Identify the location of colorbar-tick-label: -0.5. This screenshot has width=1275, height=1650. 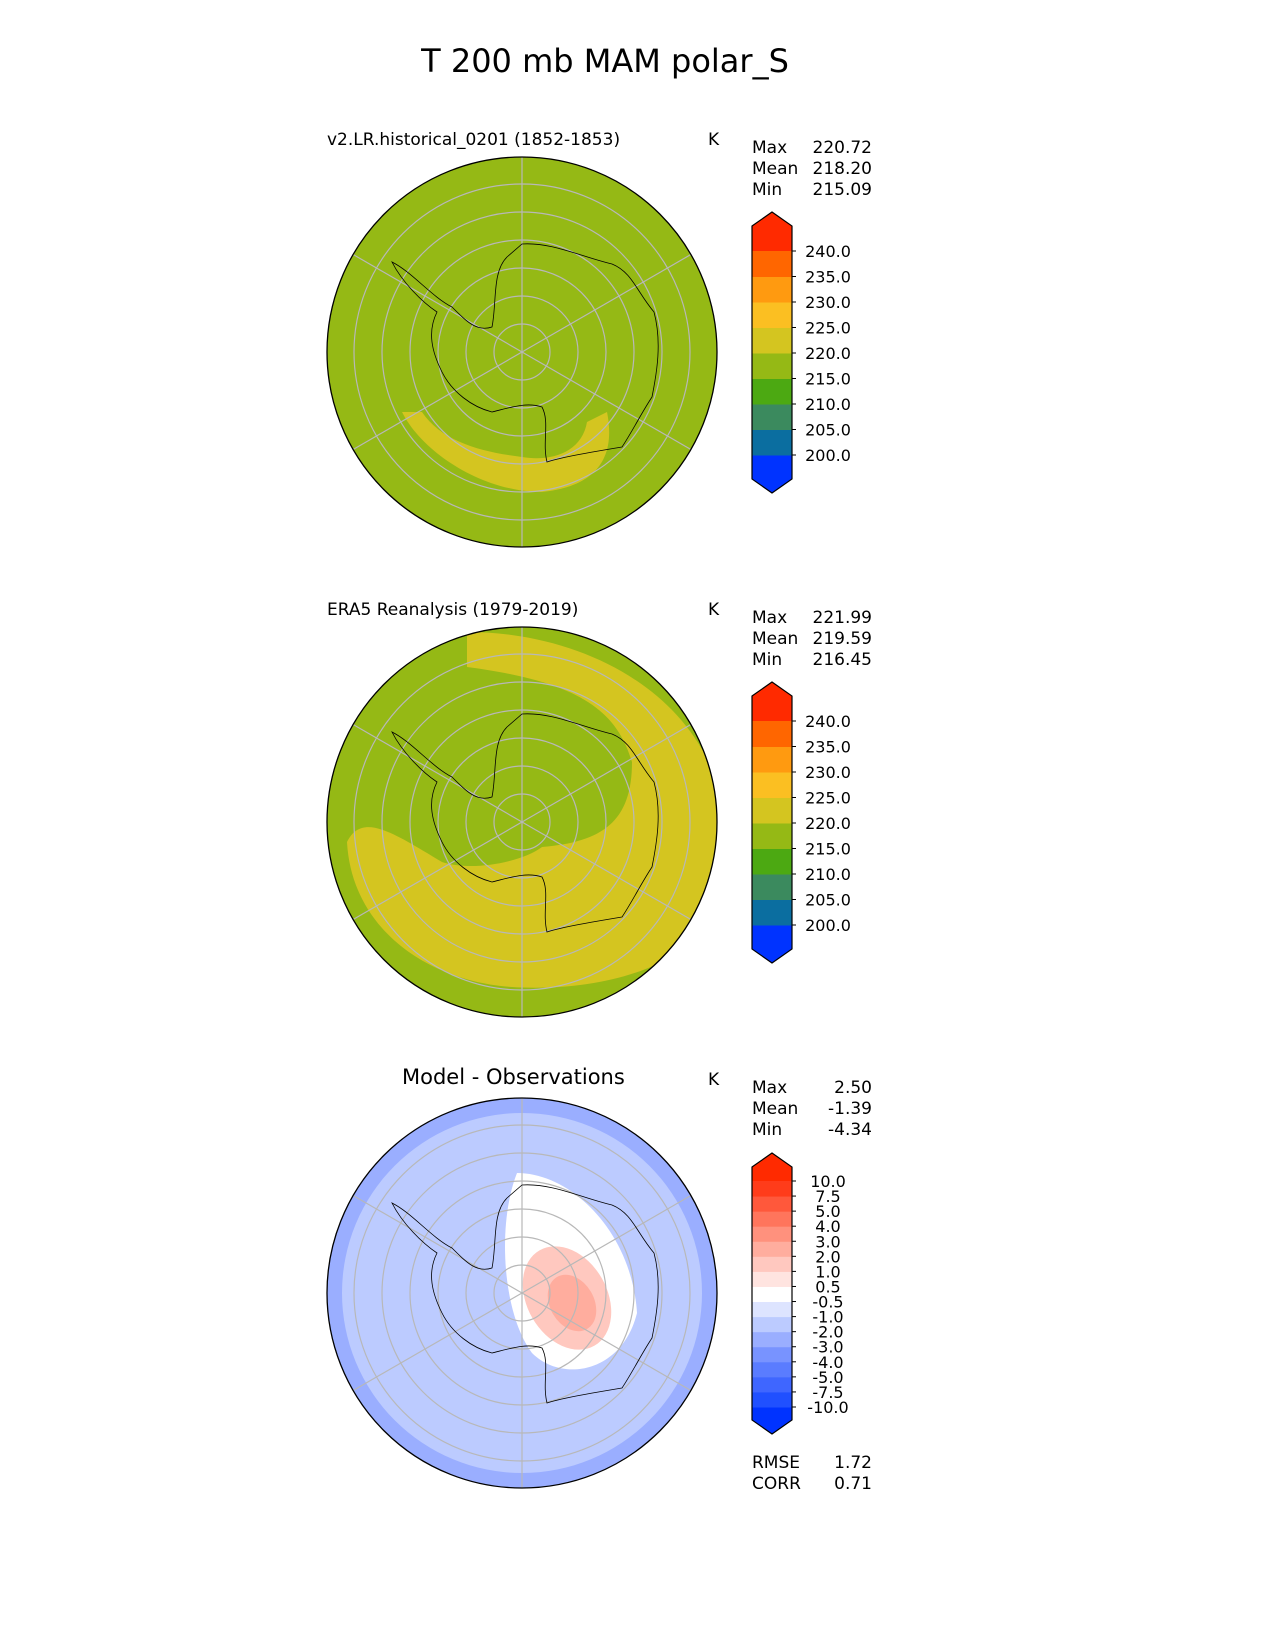
(827, 1302).